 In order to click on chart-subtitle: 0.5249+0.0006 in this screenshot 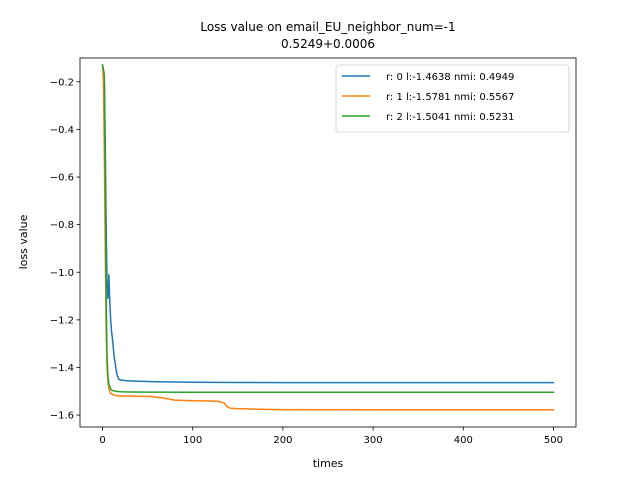, I will do `click(328, 44)`.